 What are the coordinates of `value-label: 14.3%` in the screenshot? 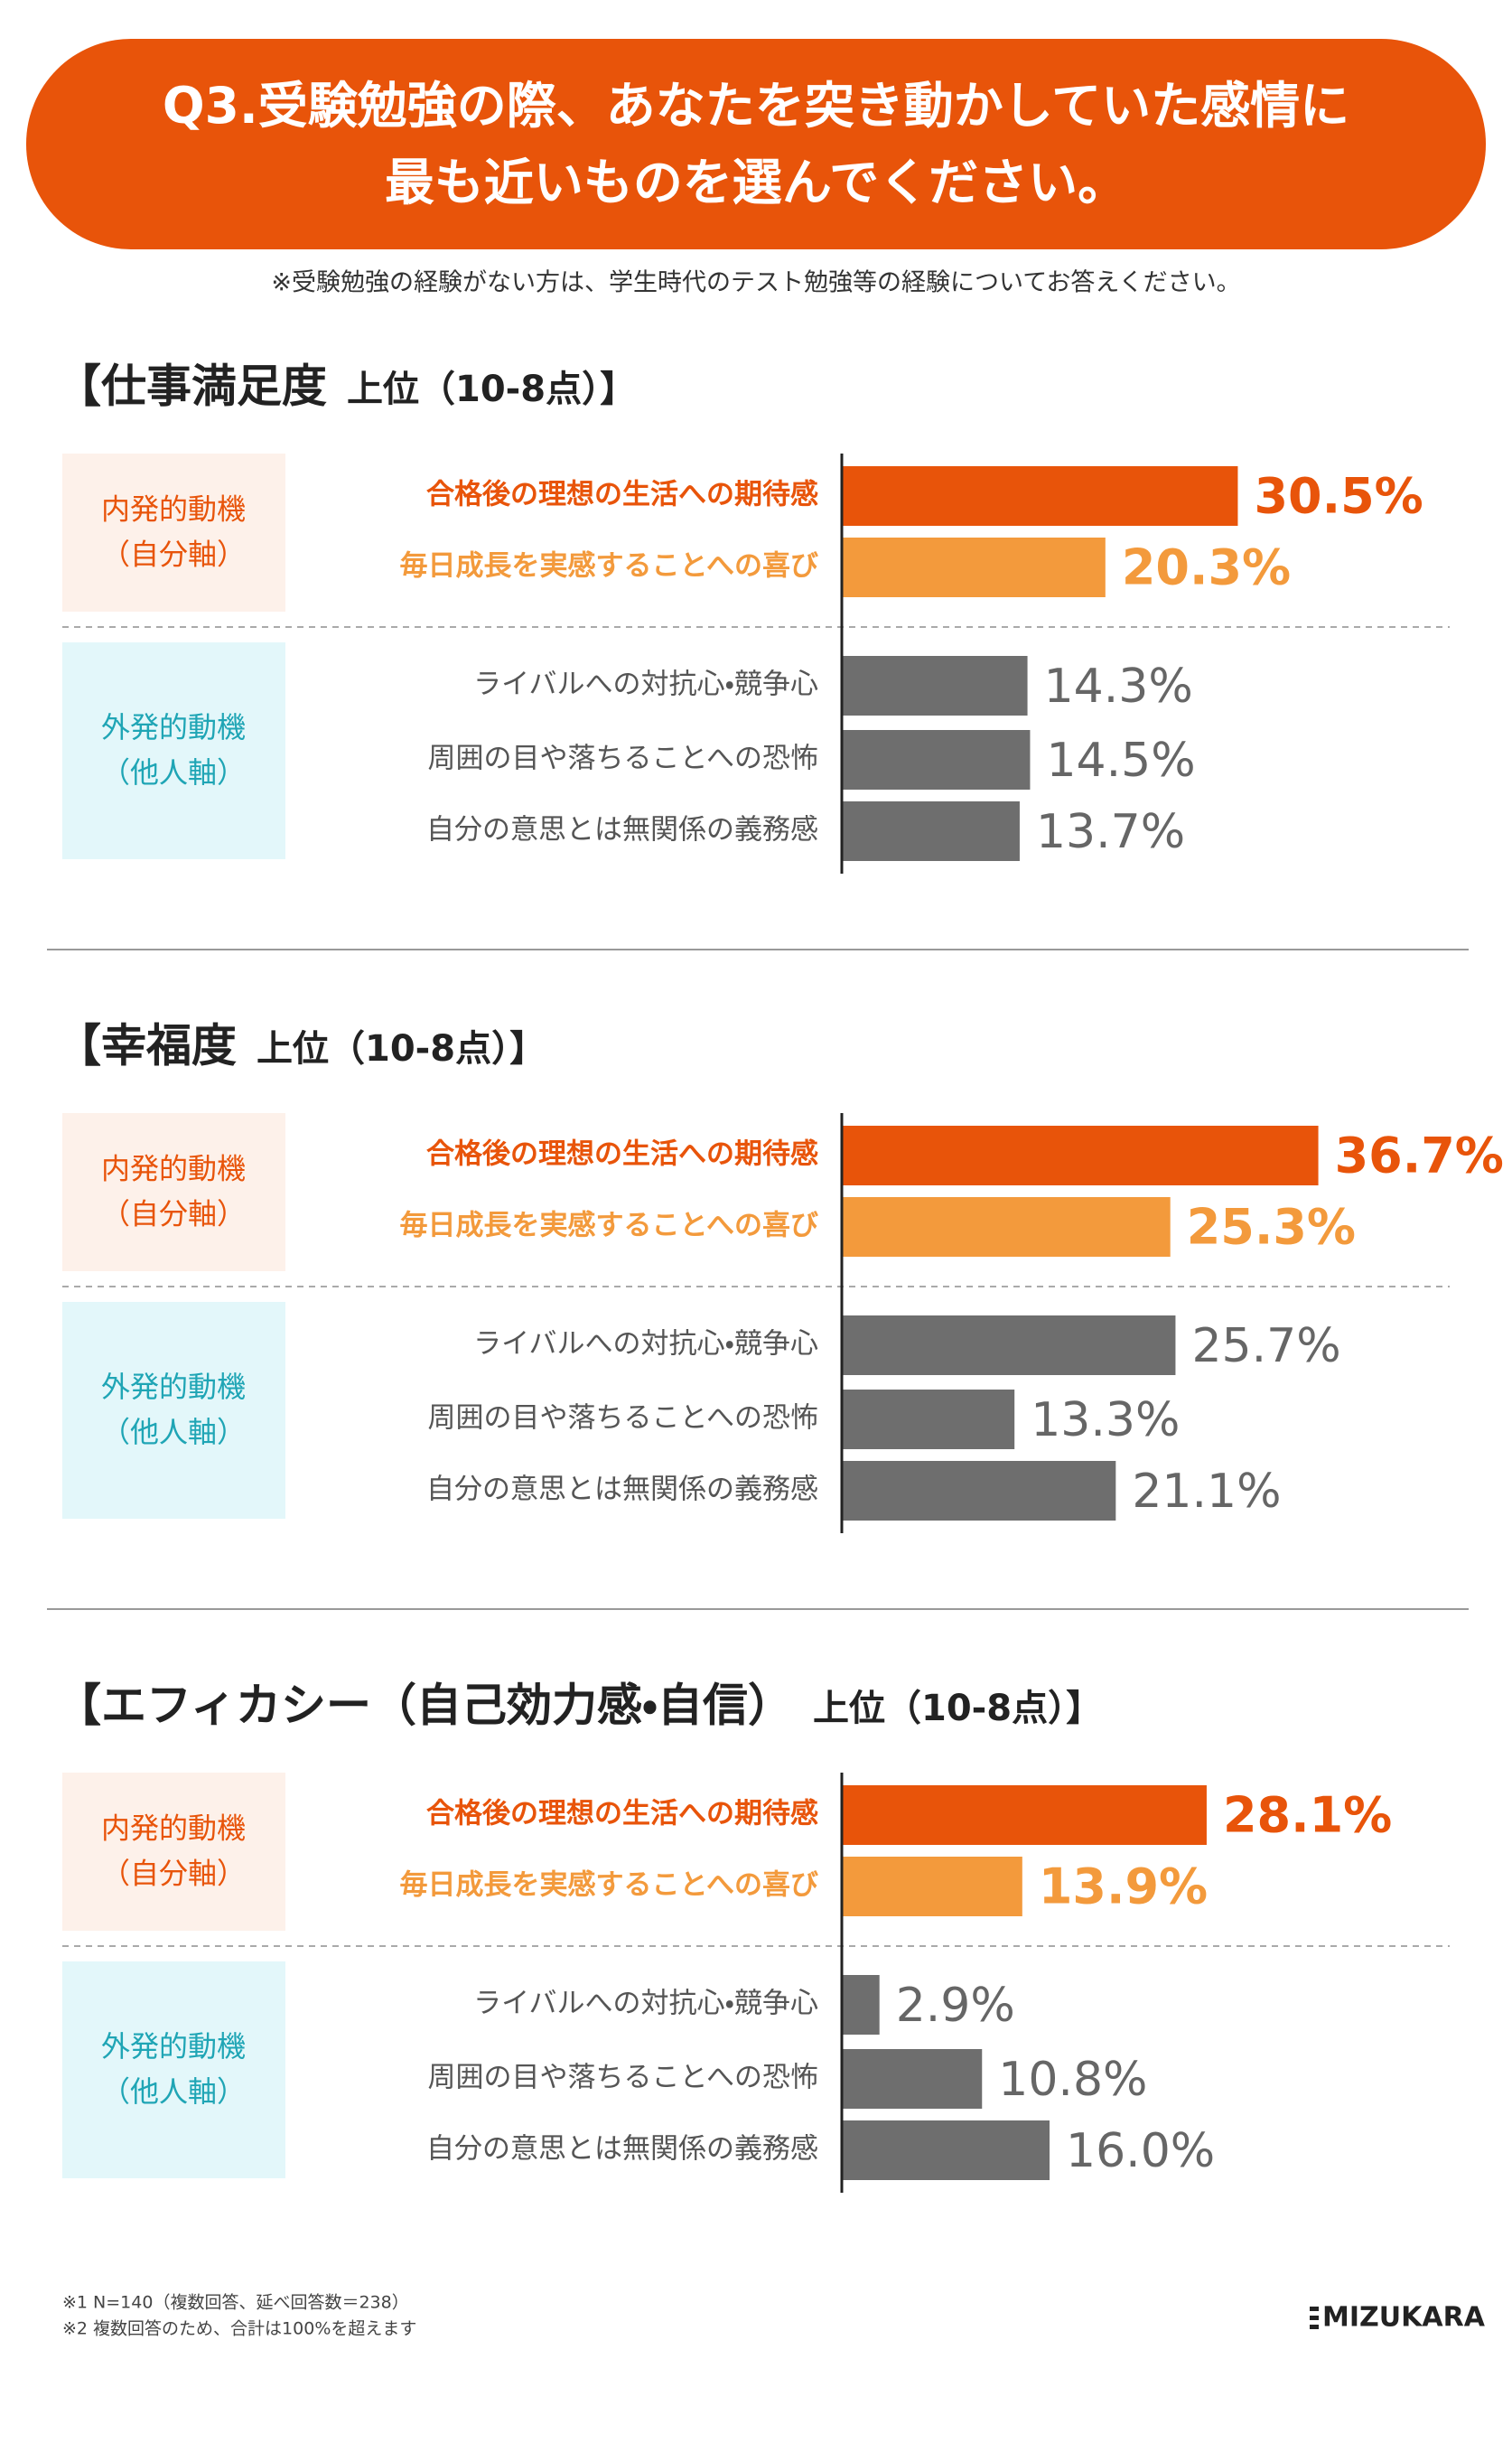 It's located at (1118, 687).